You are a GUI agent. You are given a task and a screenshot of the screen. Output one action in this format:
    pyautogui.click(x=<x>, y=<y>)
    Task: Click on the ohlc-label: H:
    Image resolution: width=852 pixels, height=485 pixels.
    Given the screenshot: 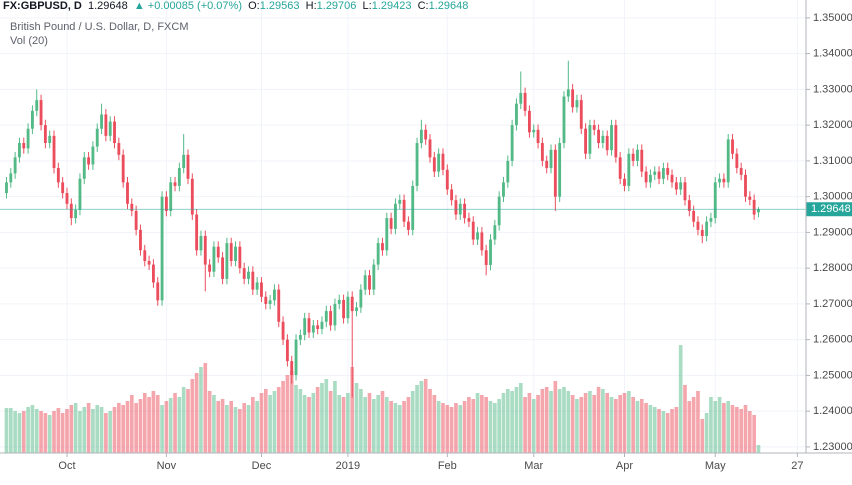 What is the action you would take?
    pyautogui.click(x=311, y=6)
    